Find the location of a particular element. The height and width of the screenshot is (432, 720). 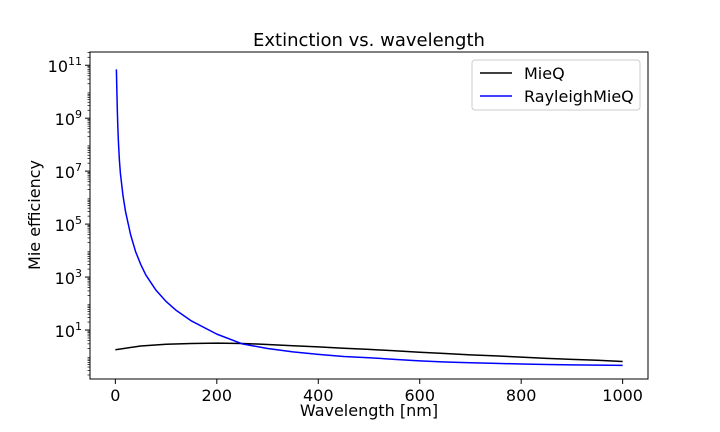

legend-box is located at coordinates (556, 85).